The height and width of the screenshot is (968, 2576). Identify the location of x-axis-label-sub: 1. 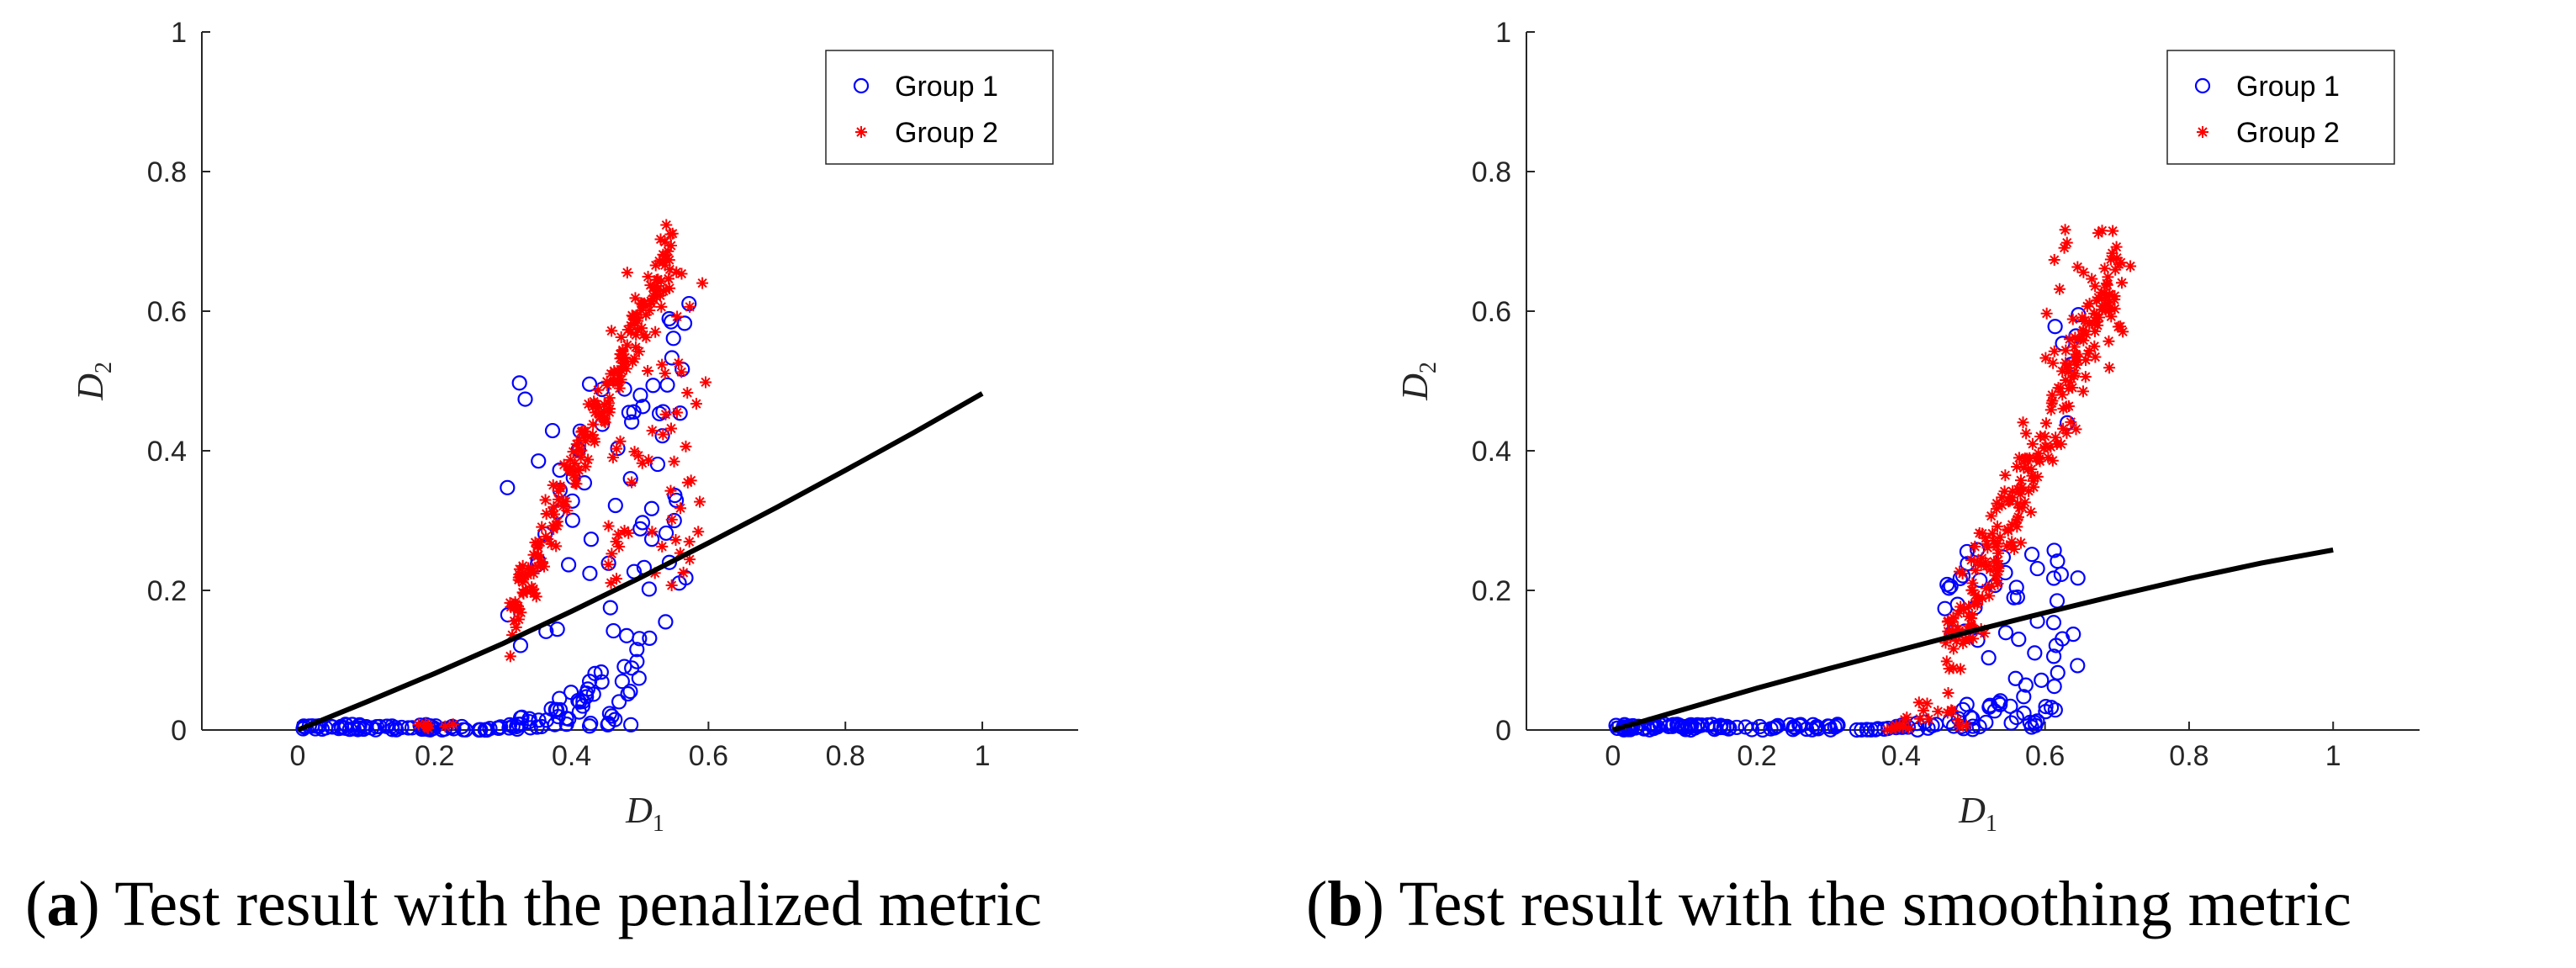
(1991, 824).